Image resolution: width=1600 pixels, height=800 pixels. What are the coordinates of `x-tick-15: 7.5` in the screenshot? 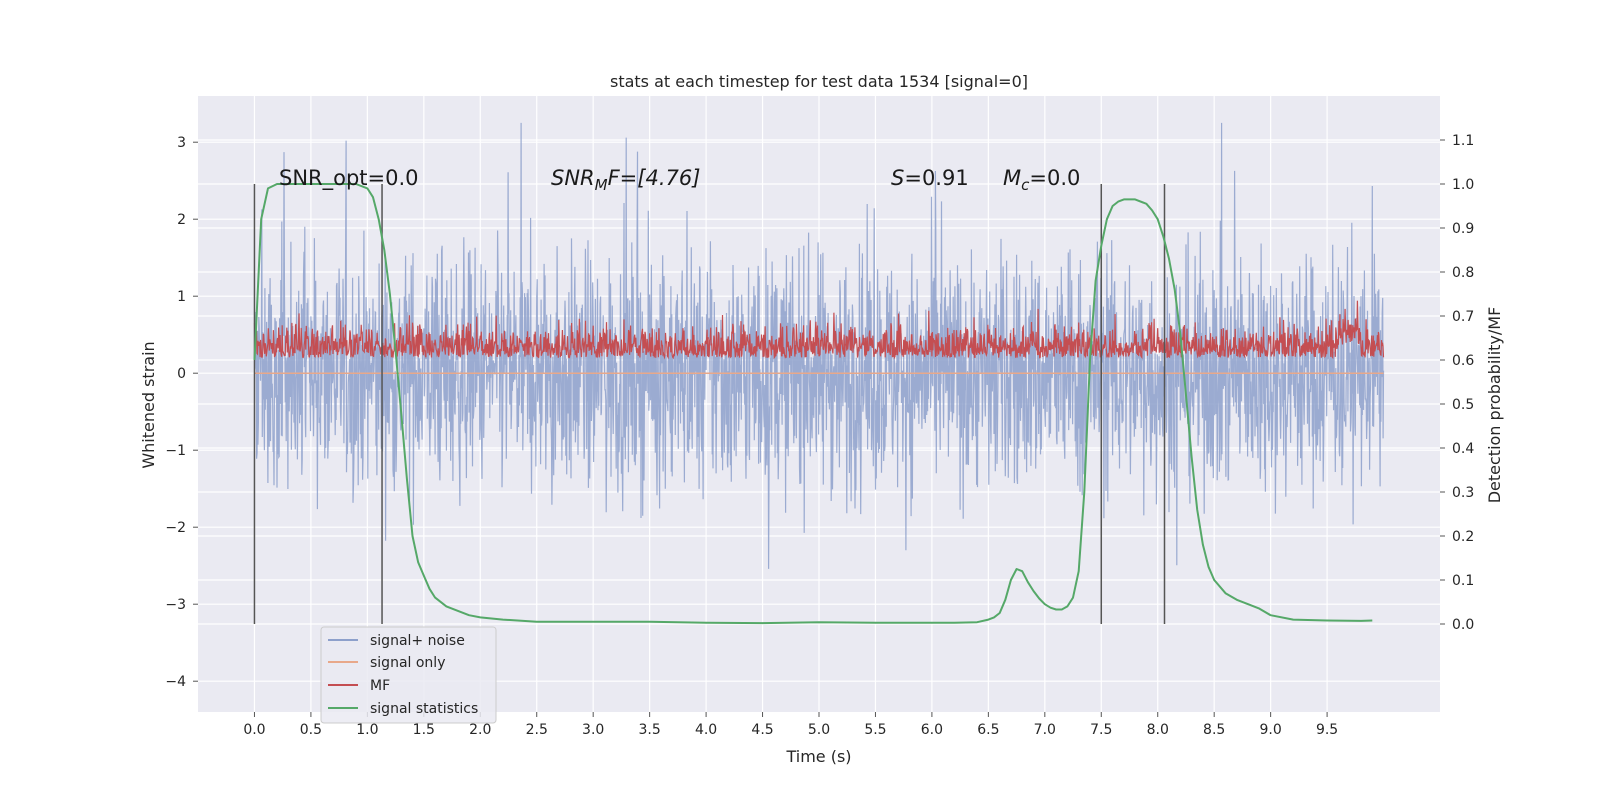 It's located at (1101, 730).